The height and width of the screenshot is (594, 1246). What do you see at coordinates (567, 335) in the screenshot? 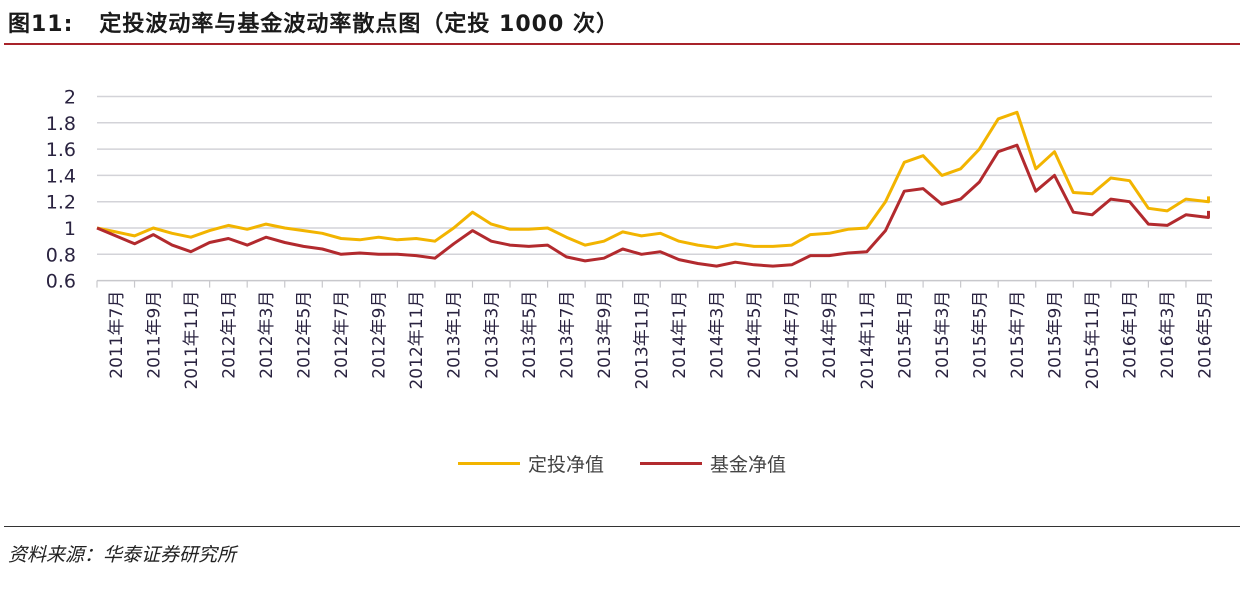
I see `svg-text: 2013年7月` at bounding box center [567, 335].